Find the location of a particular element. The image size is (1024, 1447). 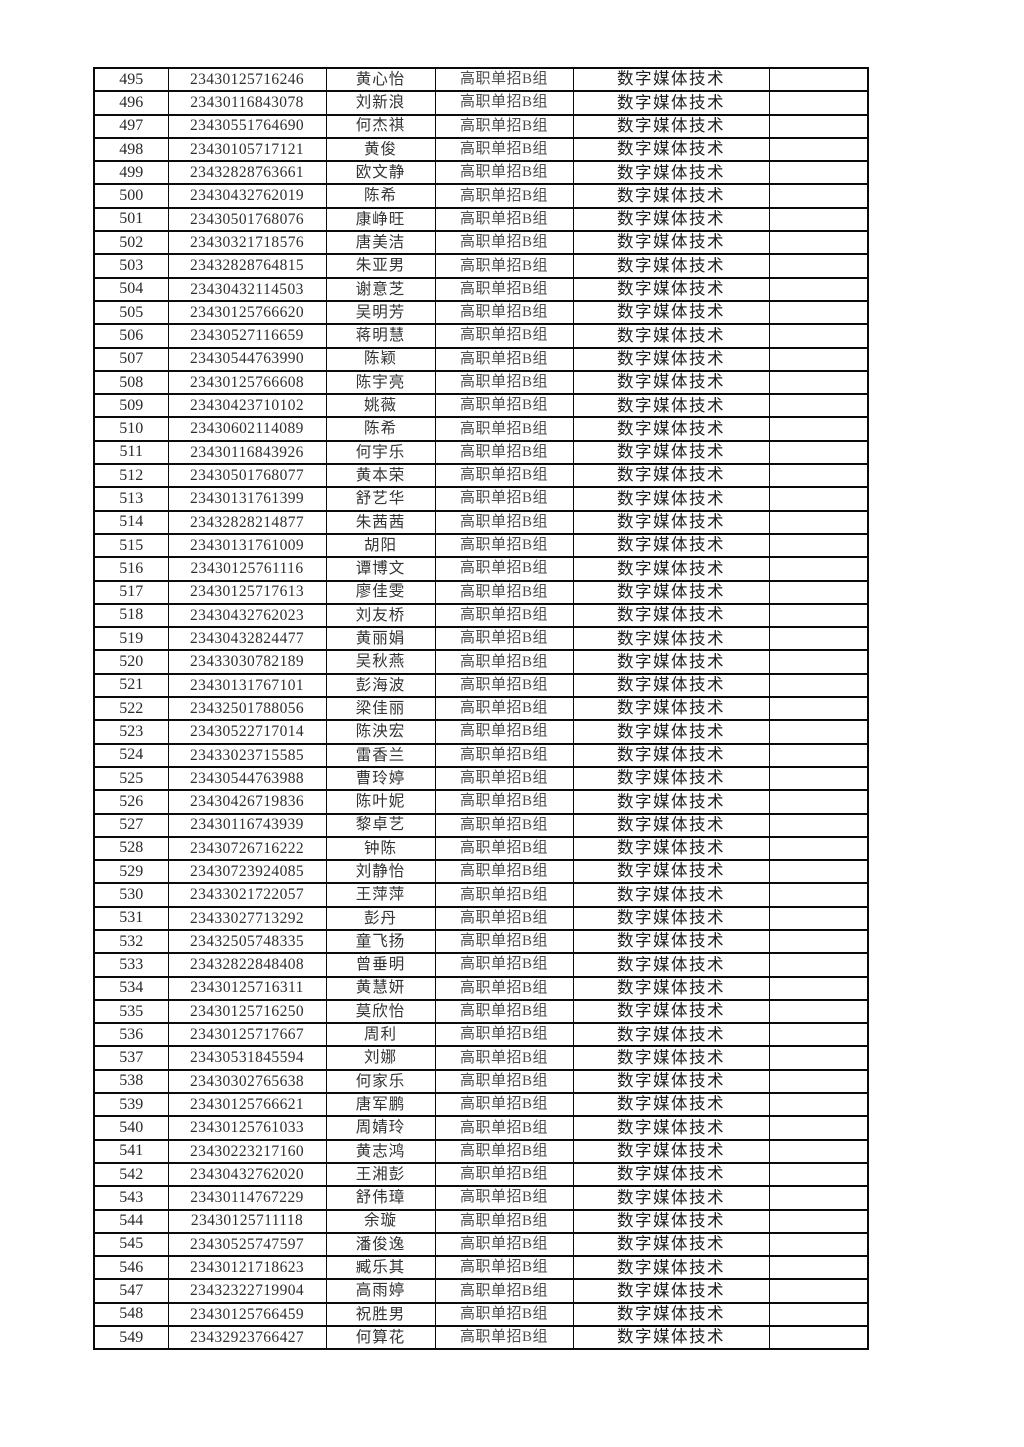

candidate-id-cell: 23430302765638 is located at coordinates (247, 1081).